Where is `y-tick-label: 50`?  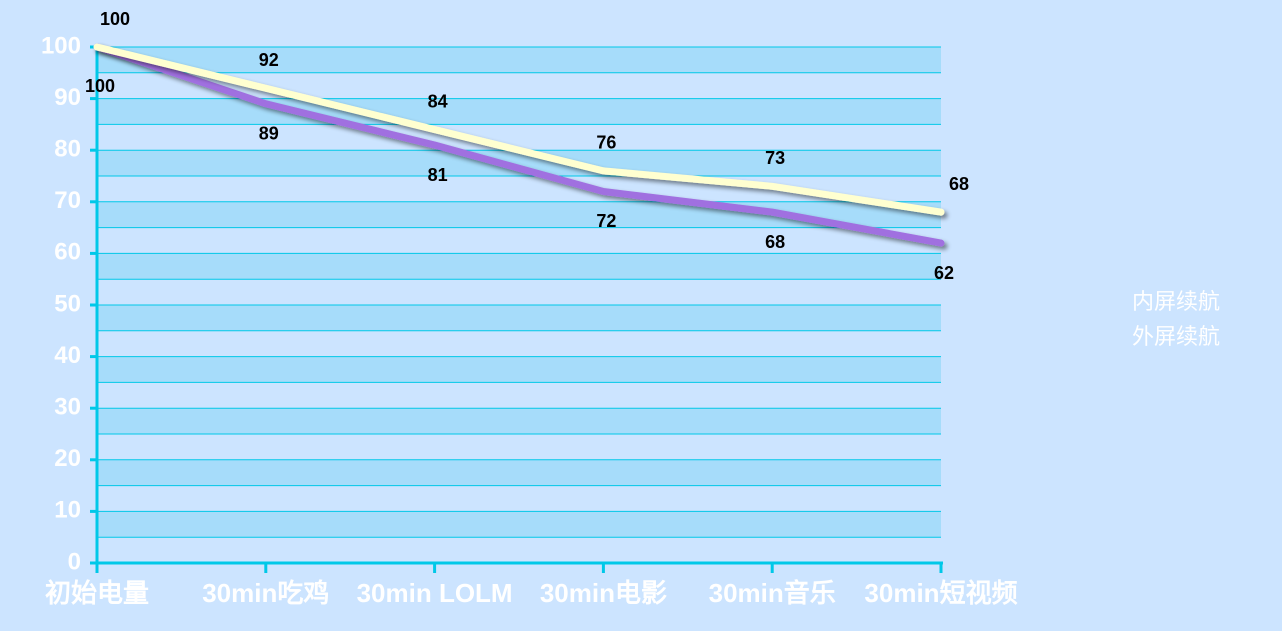
y-tick-label: 50 is located at coordinates (67, 303).